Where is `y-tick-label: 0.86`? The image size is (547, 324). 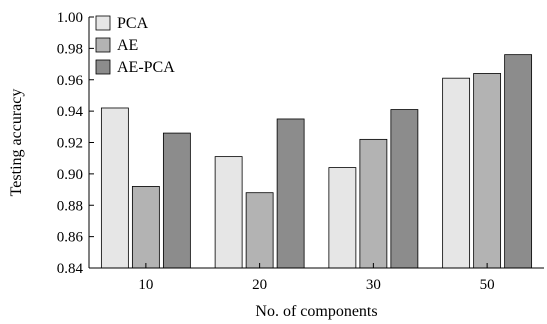 y-tick-label: 0.86 is located at coordinates (70, 238).